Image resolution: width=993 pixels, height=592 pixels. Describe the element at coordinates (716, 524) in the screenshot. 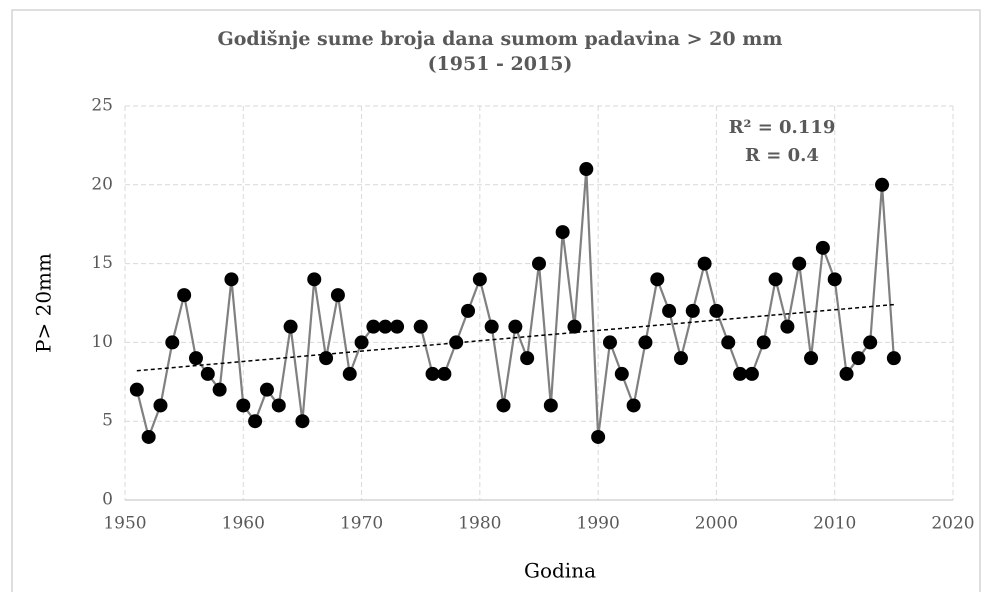

I see `x-tick-label: 2000` at that location.